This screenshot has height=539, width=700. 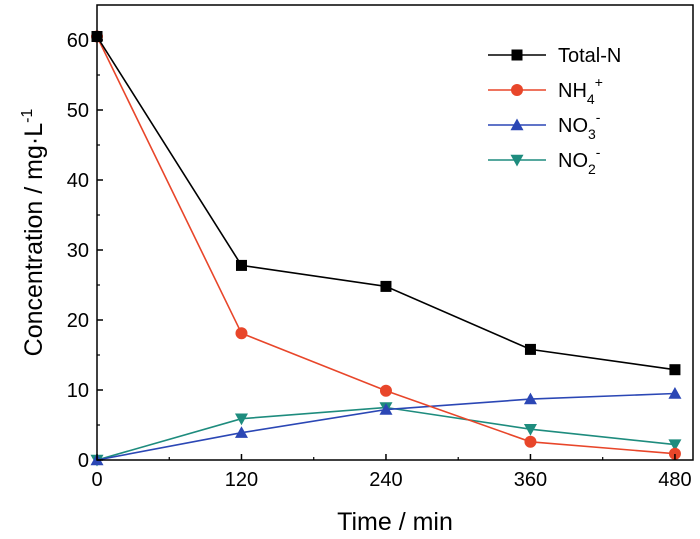 I want to click on legend-label-base: Total-N, so click(x=589, y=56).